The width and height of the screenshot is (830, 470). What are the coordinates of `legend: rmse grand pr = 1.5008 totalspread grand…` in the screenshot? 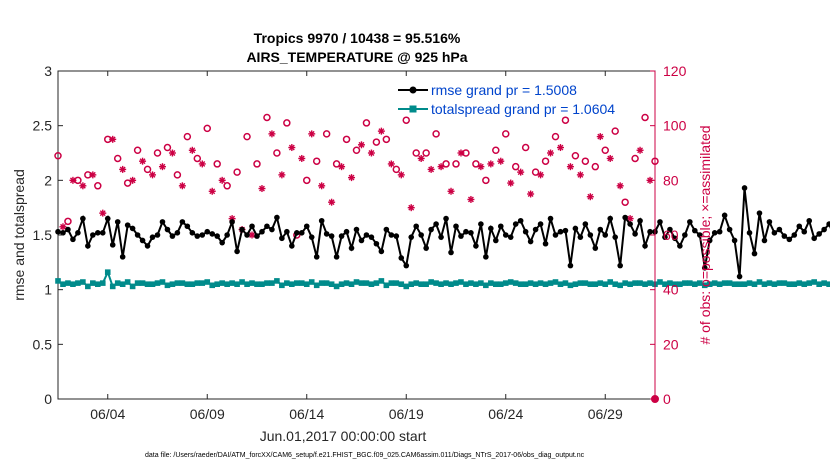 It's located at (506, 99).